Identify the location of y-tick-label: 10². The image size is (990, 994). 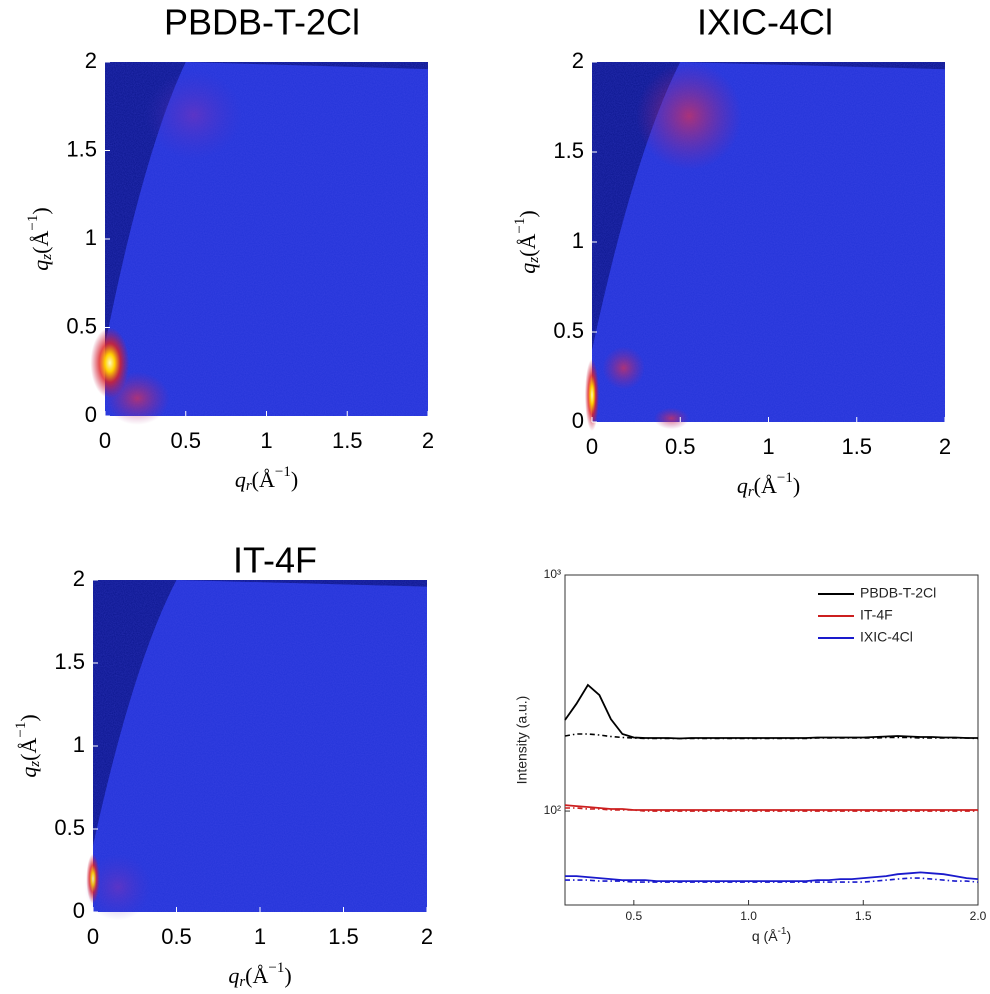
(552, 810).